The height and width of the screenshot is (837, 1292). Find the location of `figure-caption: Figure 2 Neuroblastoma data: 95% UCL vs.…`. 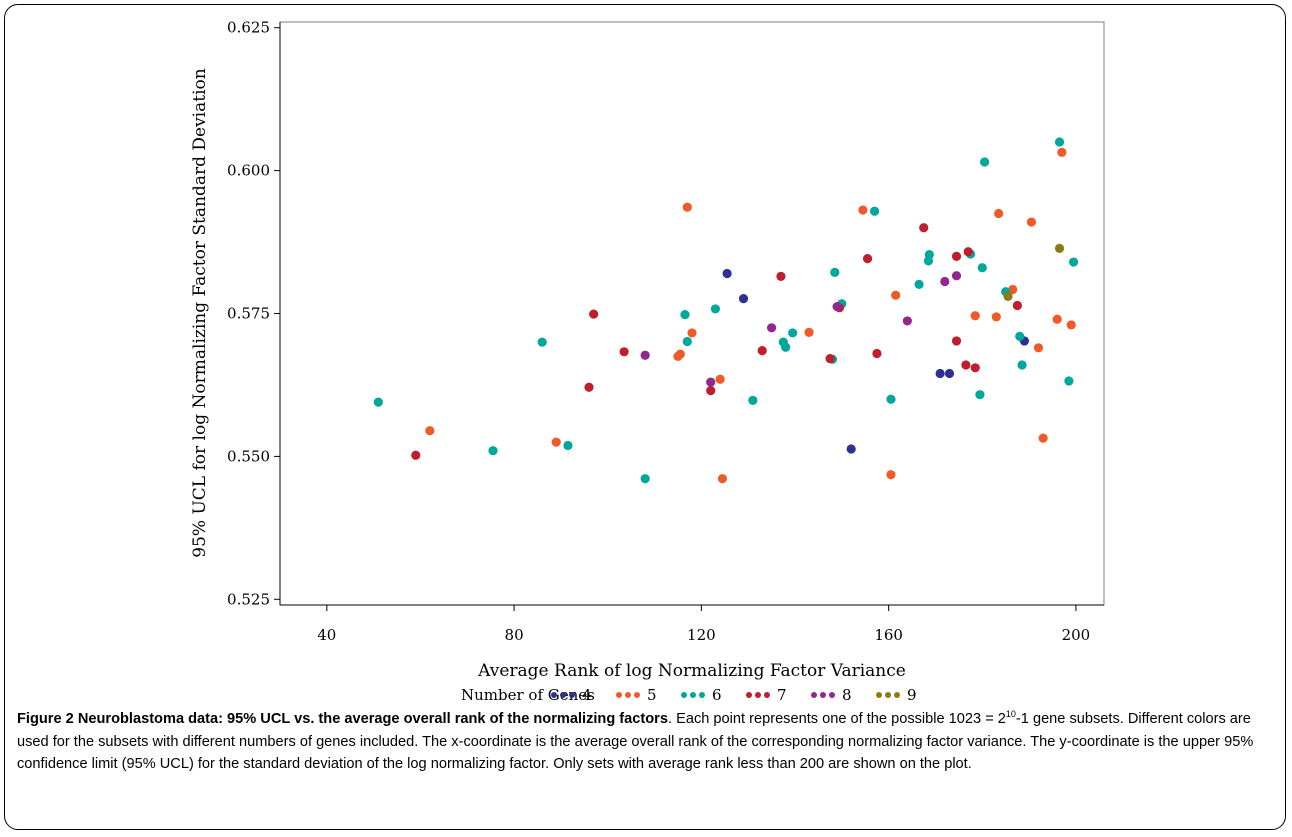

figure-caption: Figure 2 Neuroblastoma data: 95% UCL vs.… is located at coordinates (648, 742).